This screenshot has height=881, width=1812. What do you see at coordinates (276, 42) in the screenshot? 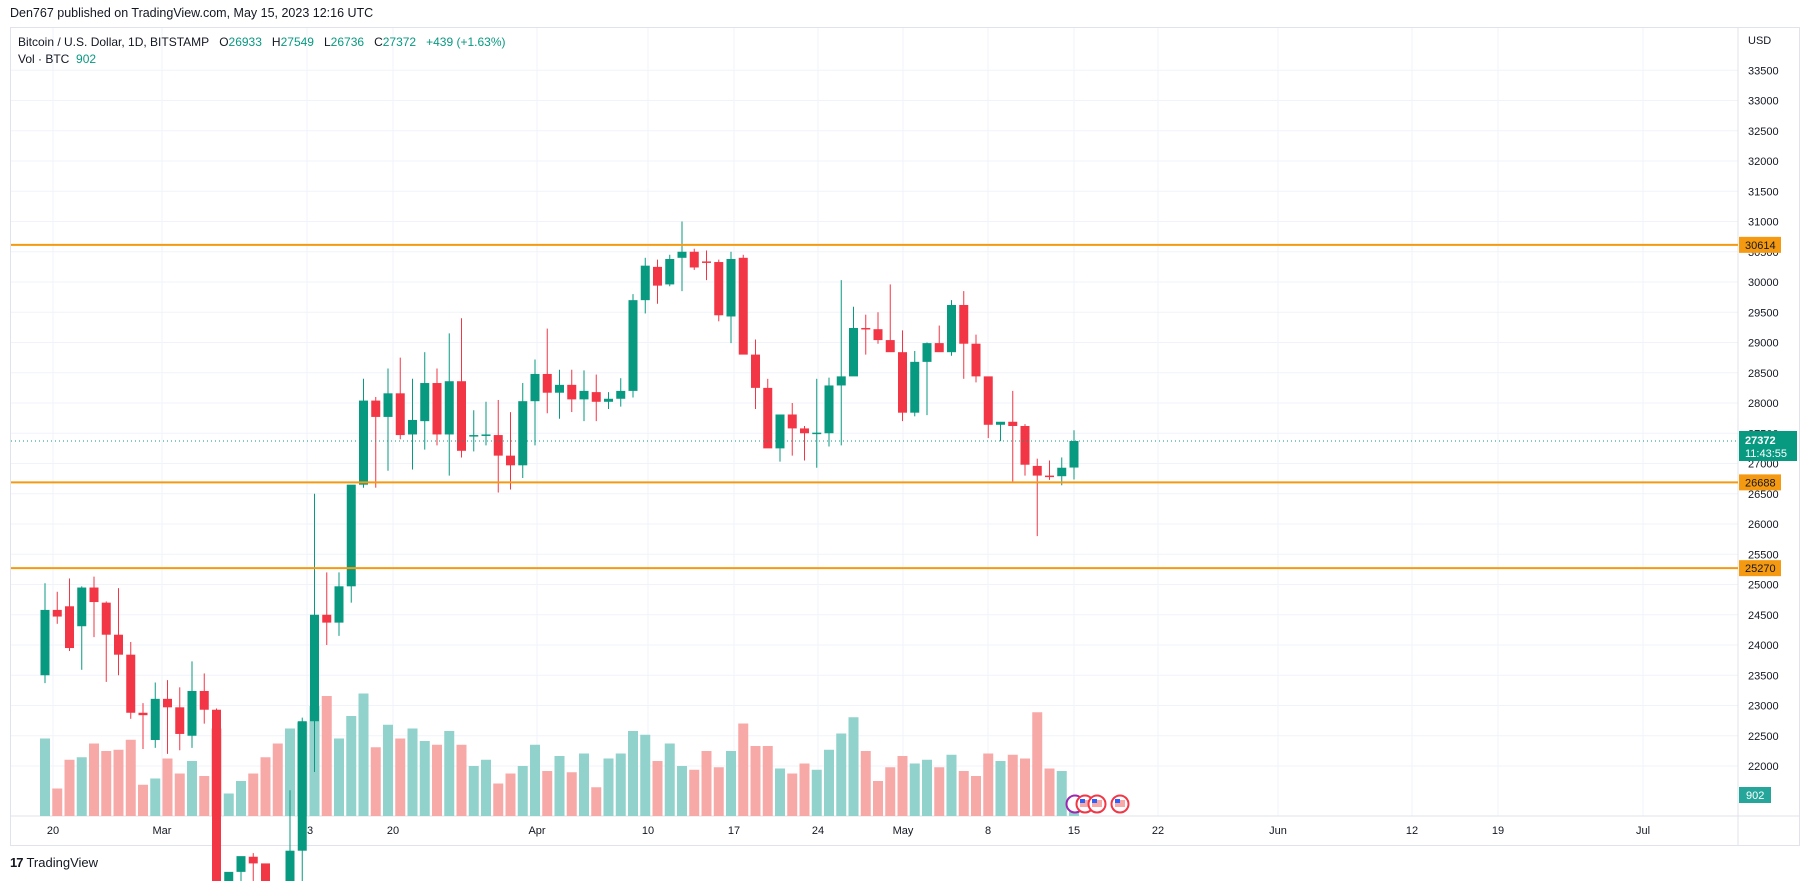
I see `high-label: H` at bounding box center [276, 42].